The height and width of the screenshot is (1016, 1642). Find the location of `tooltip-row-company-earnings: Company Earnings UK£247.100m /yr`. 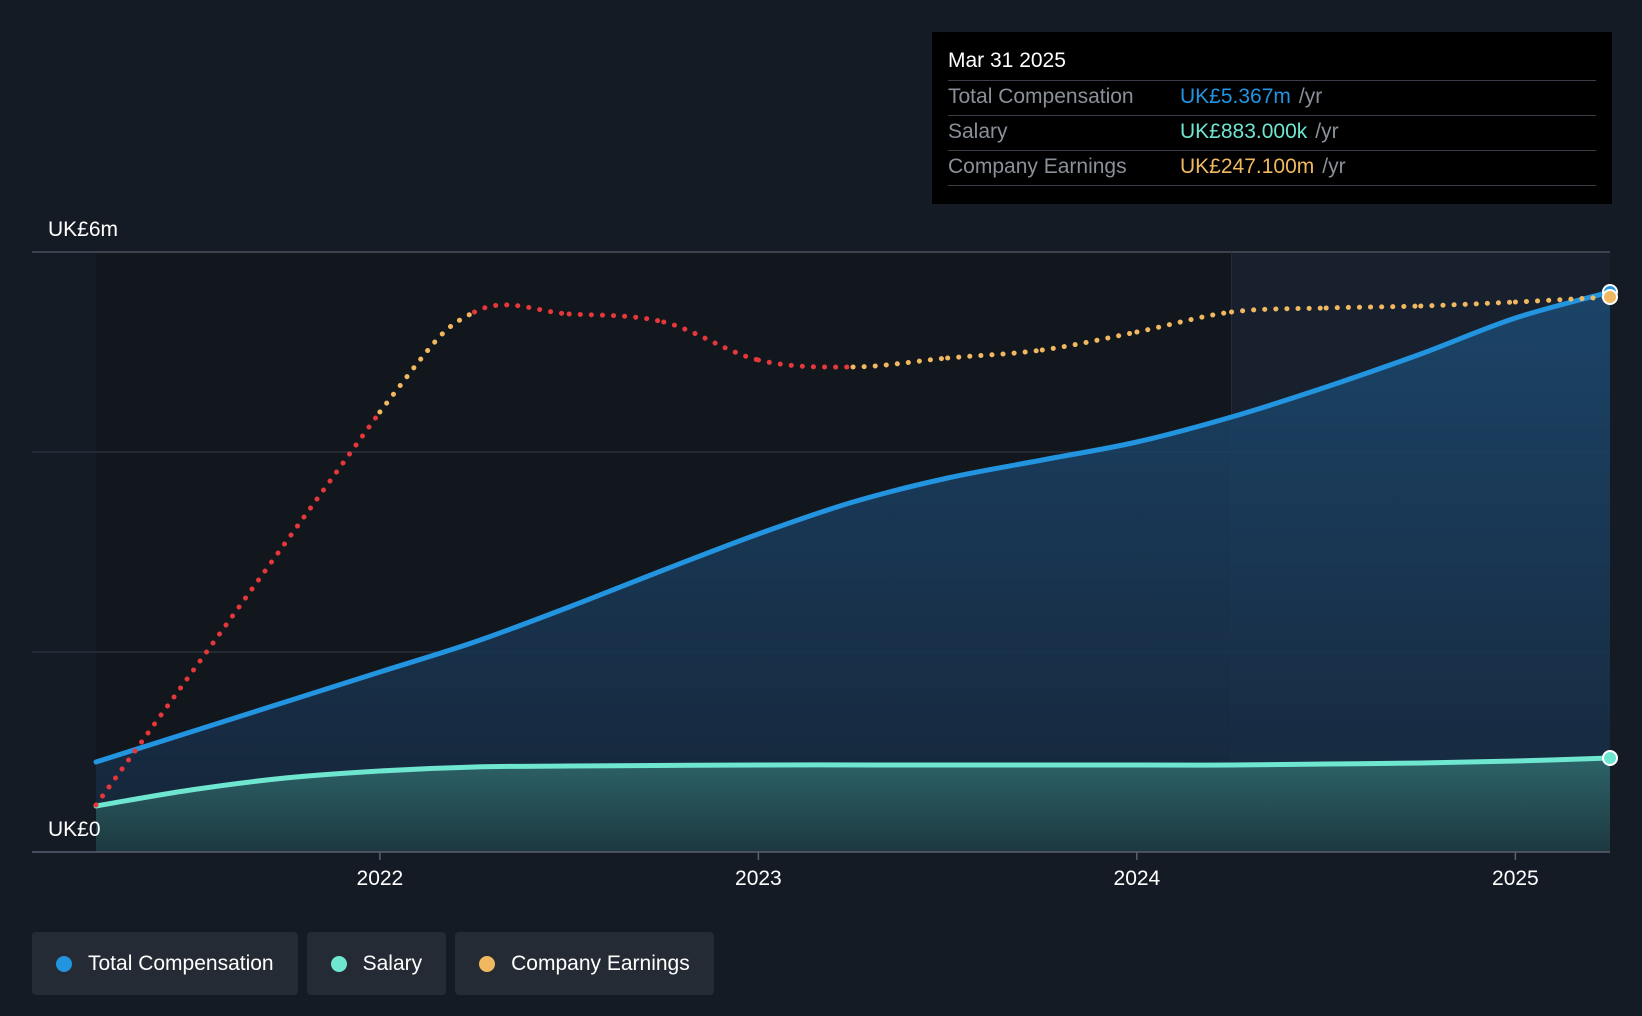

tooltip-row-company-earnings: Company Earnings UK£247.100m /yr is located at coordinates (1272, 168).